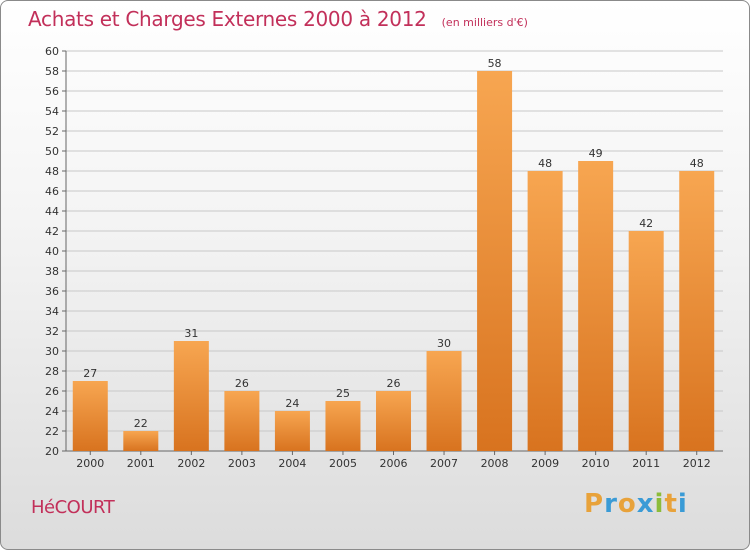 The image size is (750, 550). Describe the element at coordinates (52, 271) in the screenshot. I see `y-tick-label: 38` at that location.